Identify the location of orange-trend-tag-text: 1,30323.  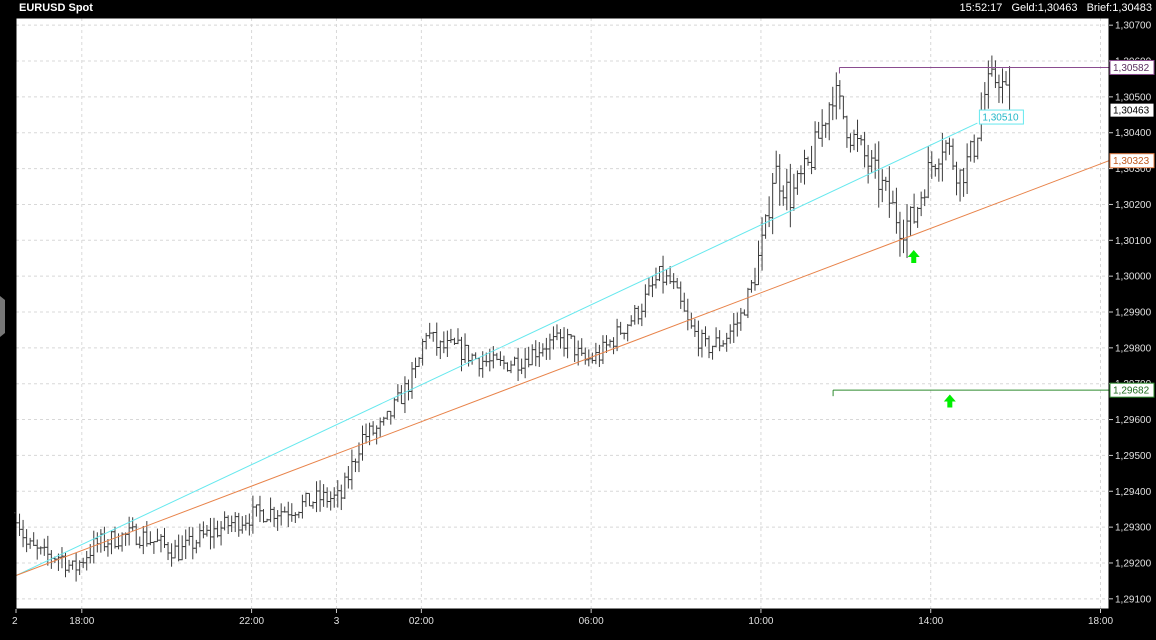
(1131, 161).